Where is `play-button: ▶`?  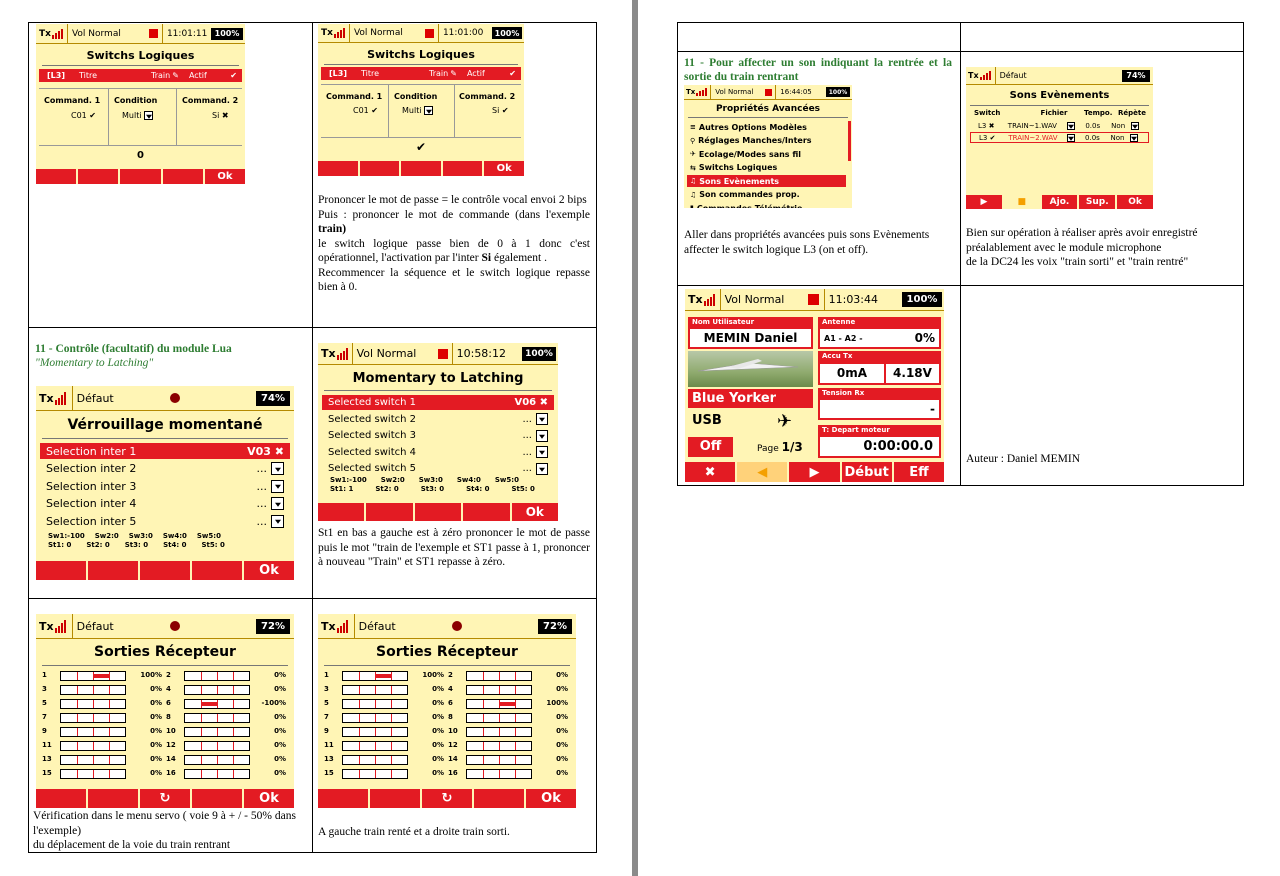
play-button: ▶ is located at coordinates (984, 202).